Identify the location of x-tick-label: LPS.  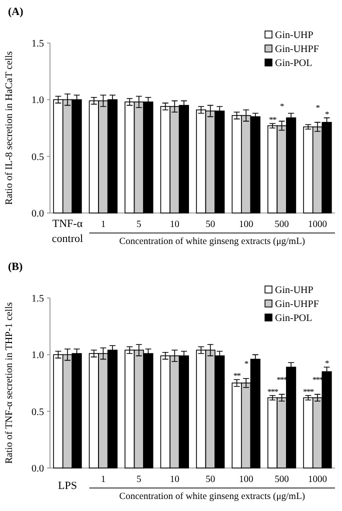
(67, 486).